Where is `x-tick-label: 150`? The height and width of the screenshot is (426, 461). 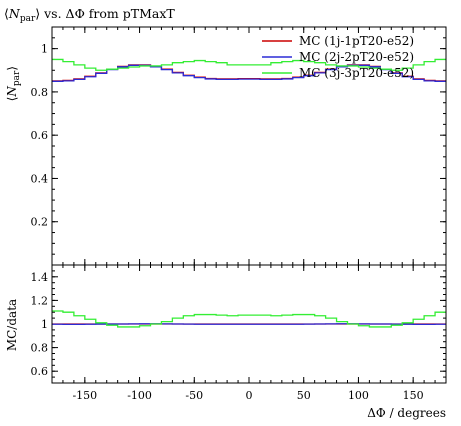 x-tick-label: 150 is located at coordinates (413, 395).